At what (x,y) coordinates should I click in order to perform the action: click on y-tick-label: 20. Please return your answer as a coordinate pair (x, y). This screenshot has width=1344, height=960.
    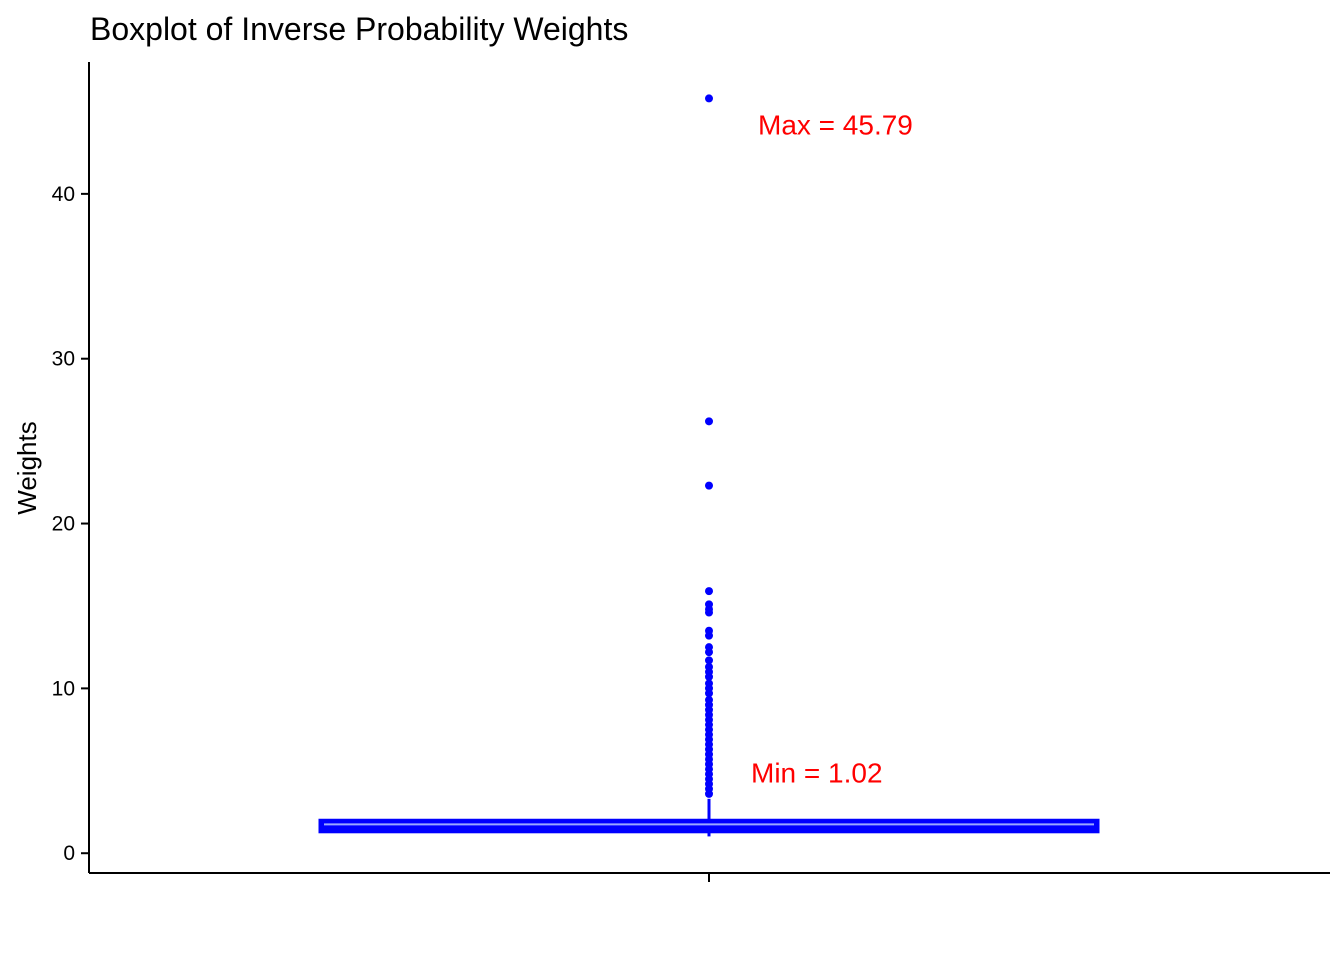
    Looking at the image, I should click on (63, 524).